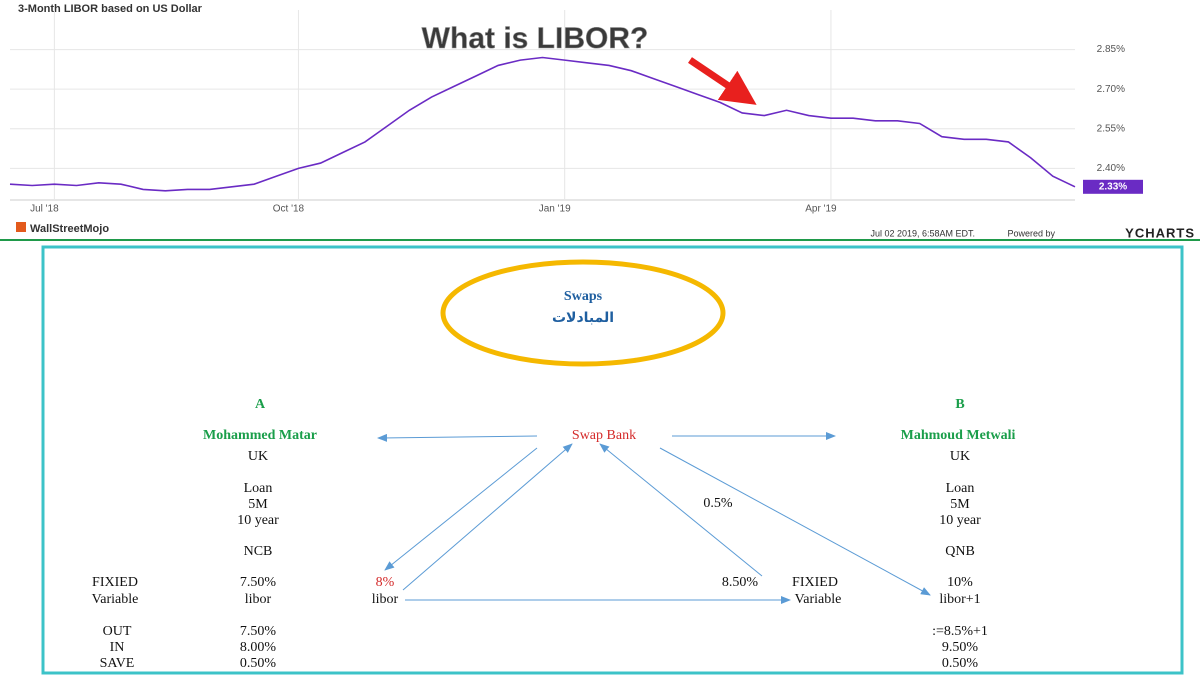 This screenshot has height=680, width=1200. I want to click on center-ellipse, so click(583, 313).